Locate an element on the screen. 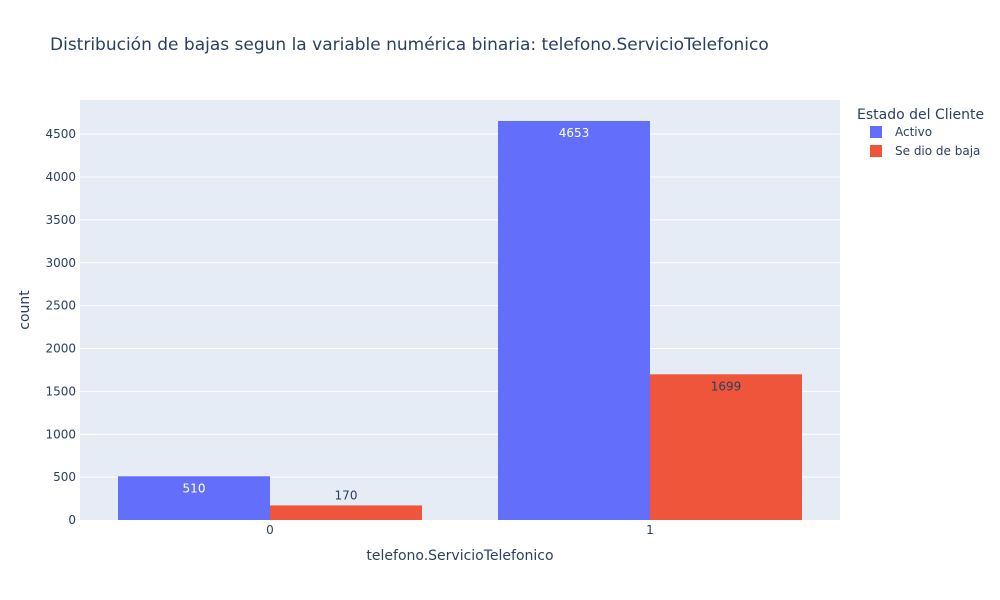 This screenshot has height=600, width=1000. x-axis-title: telefono.ServicioTelefonico is located at coordinates (459, 556).